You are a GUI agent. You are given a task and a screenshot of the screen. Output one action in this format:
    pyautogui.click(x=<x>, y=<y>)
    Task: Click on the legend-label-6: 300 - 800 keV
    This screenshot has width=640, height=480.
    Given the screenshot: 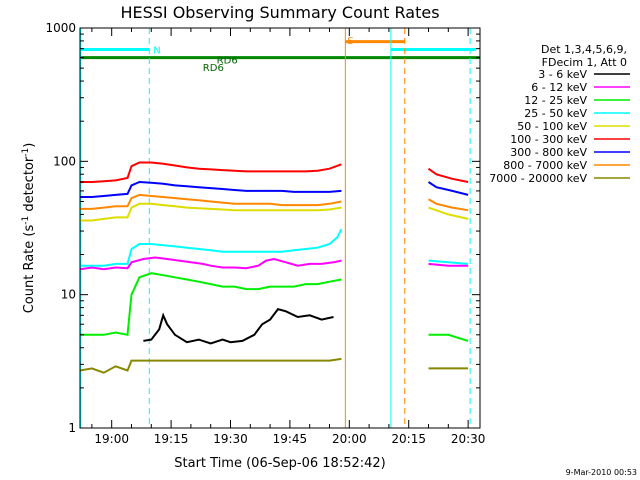 What is the action you would take?
    pyautogui.click(x=548, y=152)
    